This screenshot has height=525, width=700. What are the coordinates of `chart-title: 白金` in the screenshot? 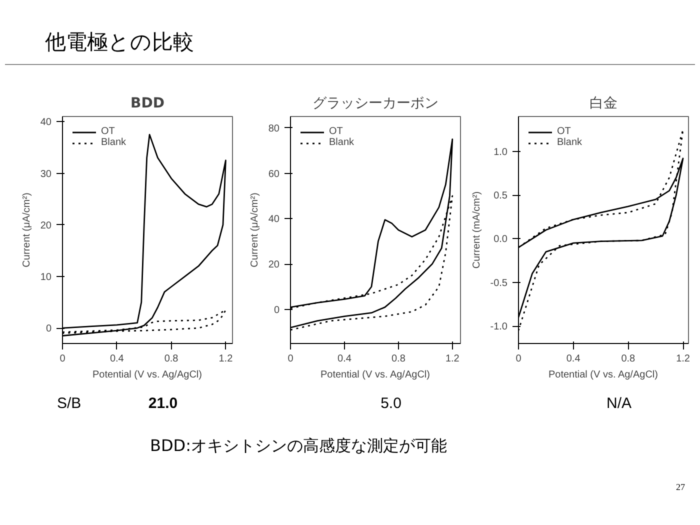 It's located at (604, 104).